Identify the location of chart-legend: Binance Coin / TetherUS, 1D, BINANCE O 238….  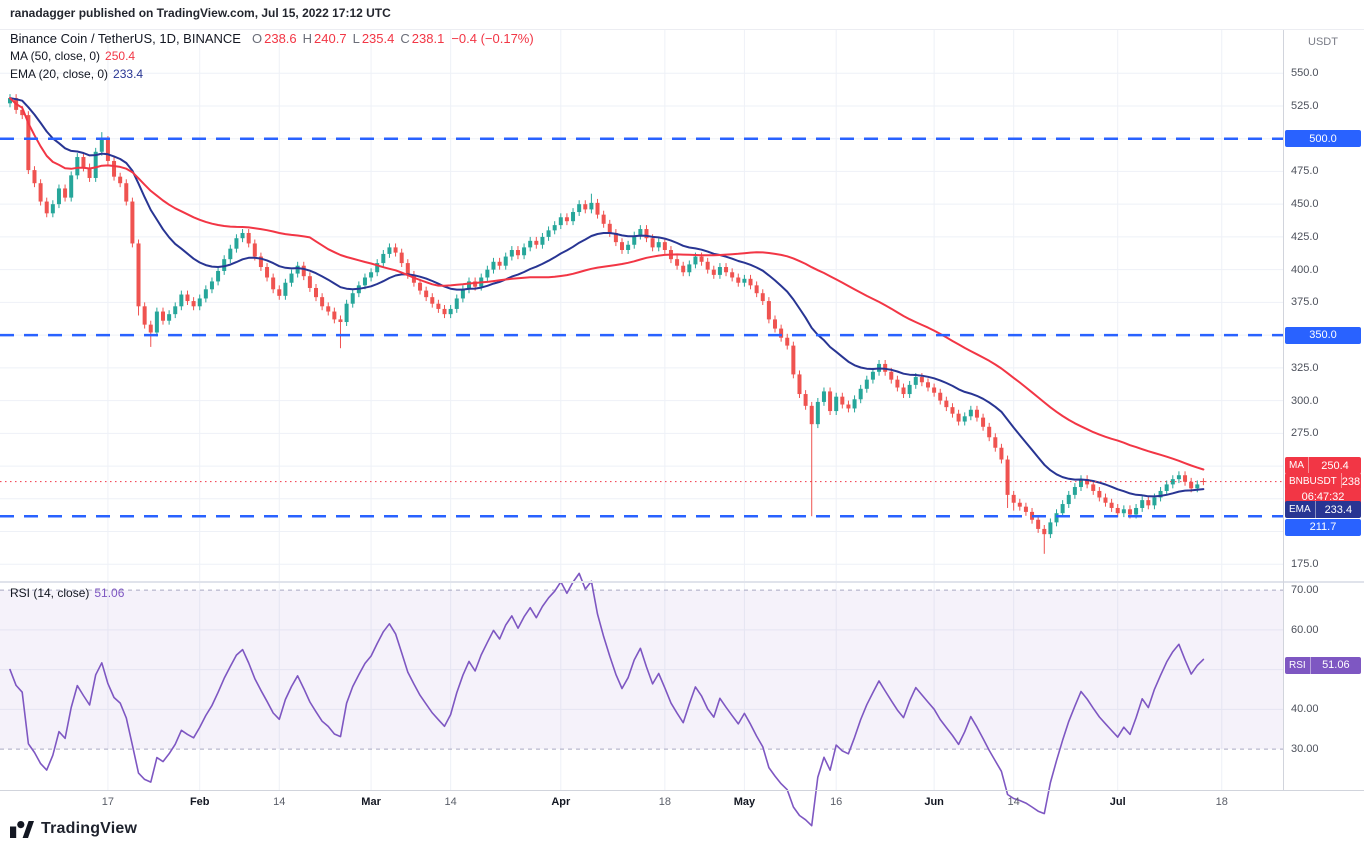
(272, 56).